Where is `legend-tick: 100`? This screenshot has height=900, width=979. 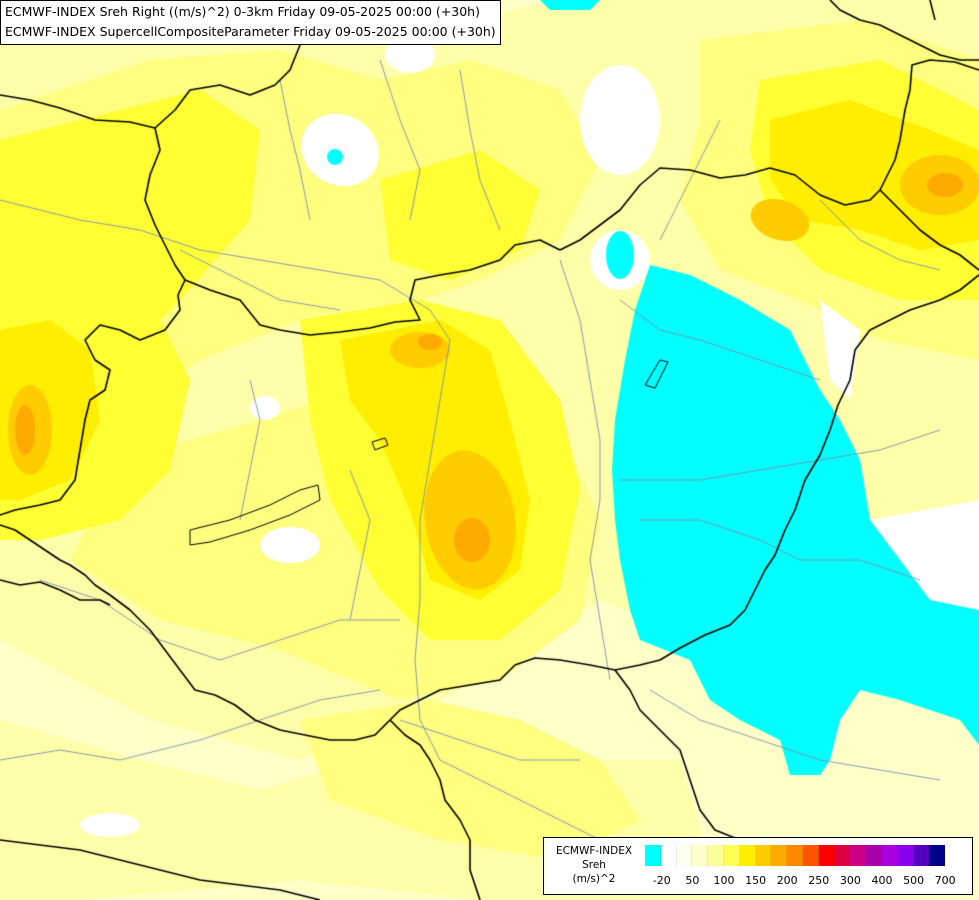
legend-tick: 100 is located at coordinates (724, 880).